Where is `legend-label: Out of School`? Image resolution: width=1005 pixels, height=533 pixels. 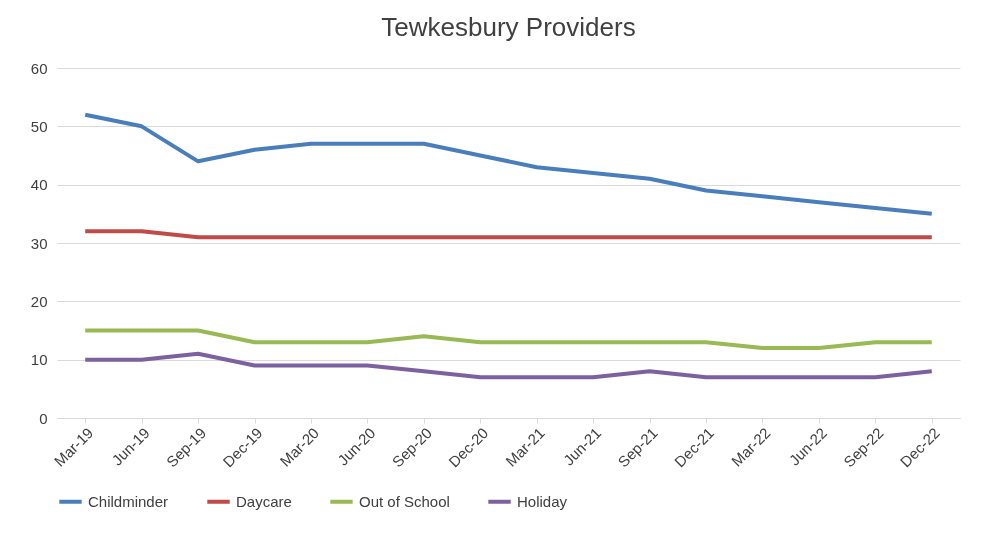 legend-label: Out of School is located at coordinates (404, 501).